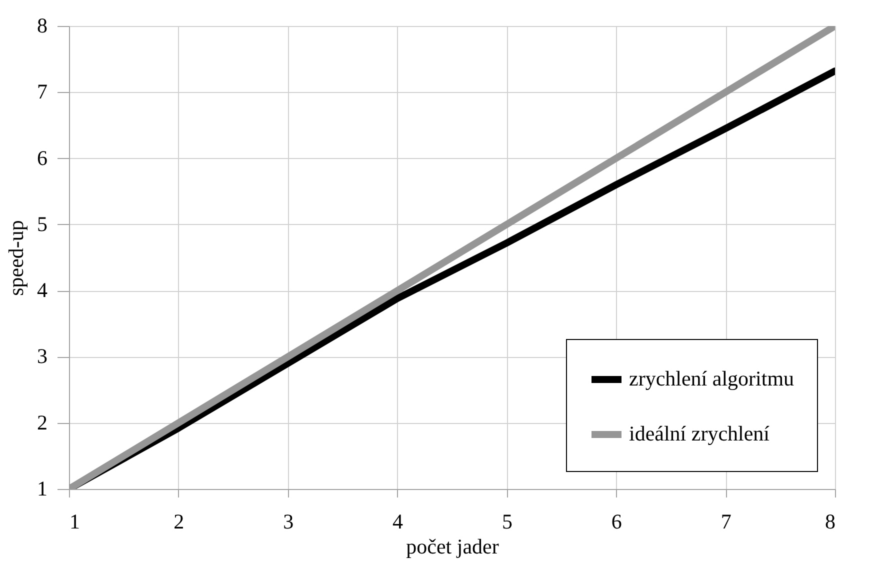 Image resolution: width=875 pixels, height=581 pixels. I want to click on y-tick-label: 4, so click(42, 290).